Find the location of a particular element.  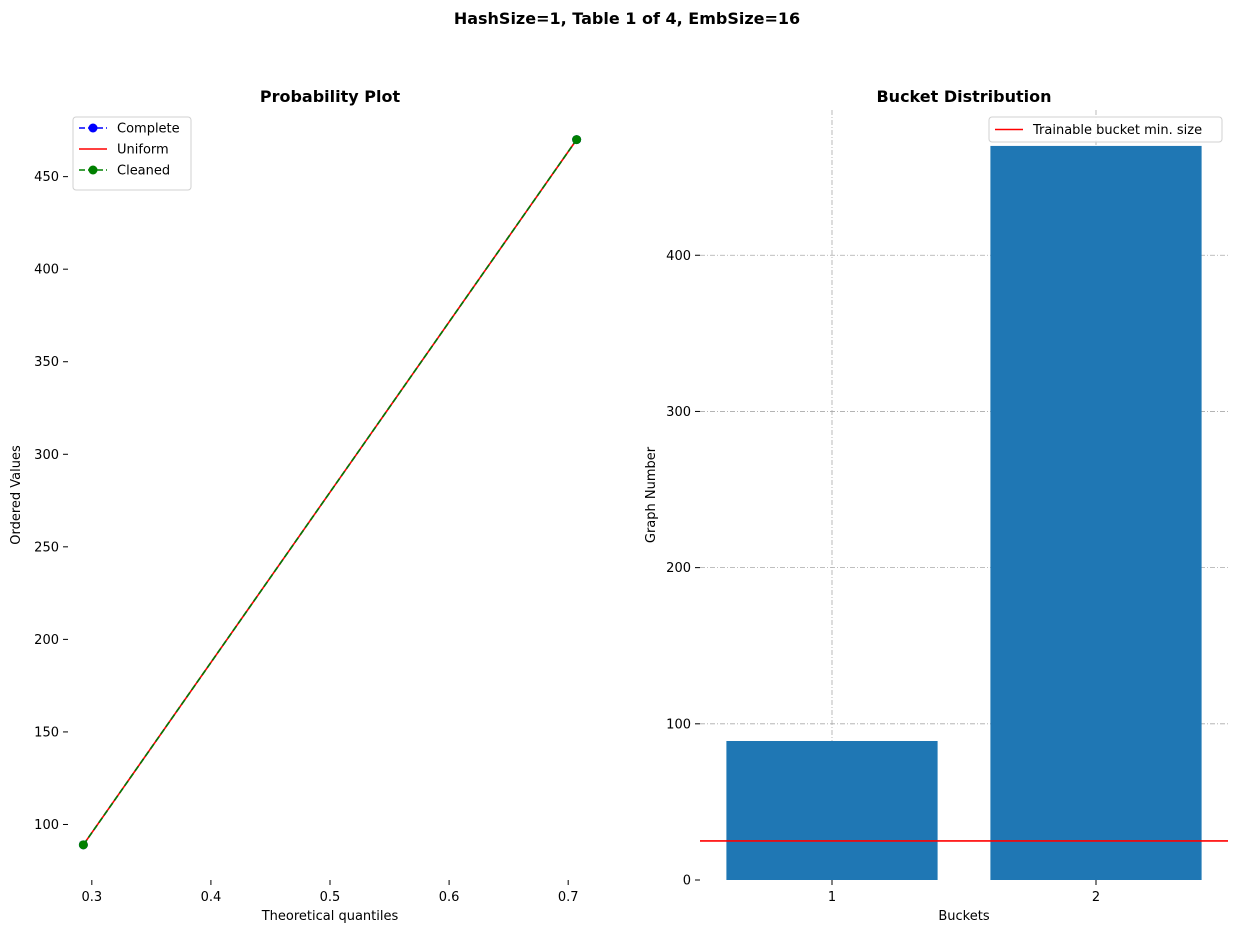

y-tick-label: 250 is located at coordinates (46, 547).